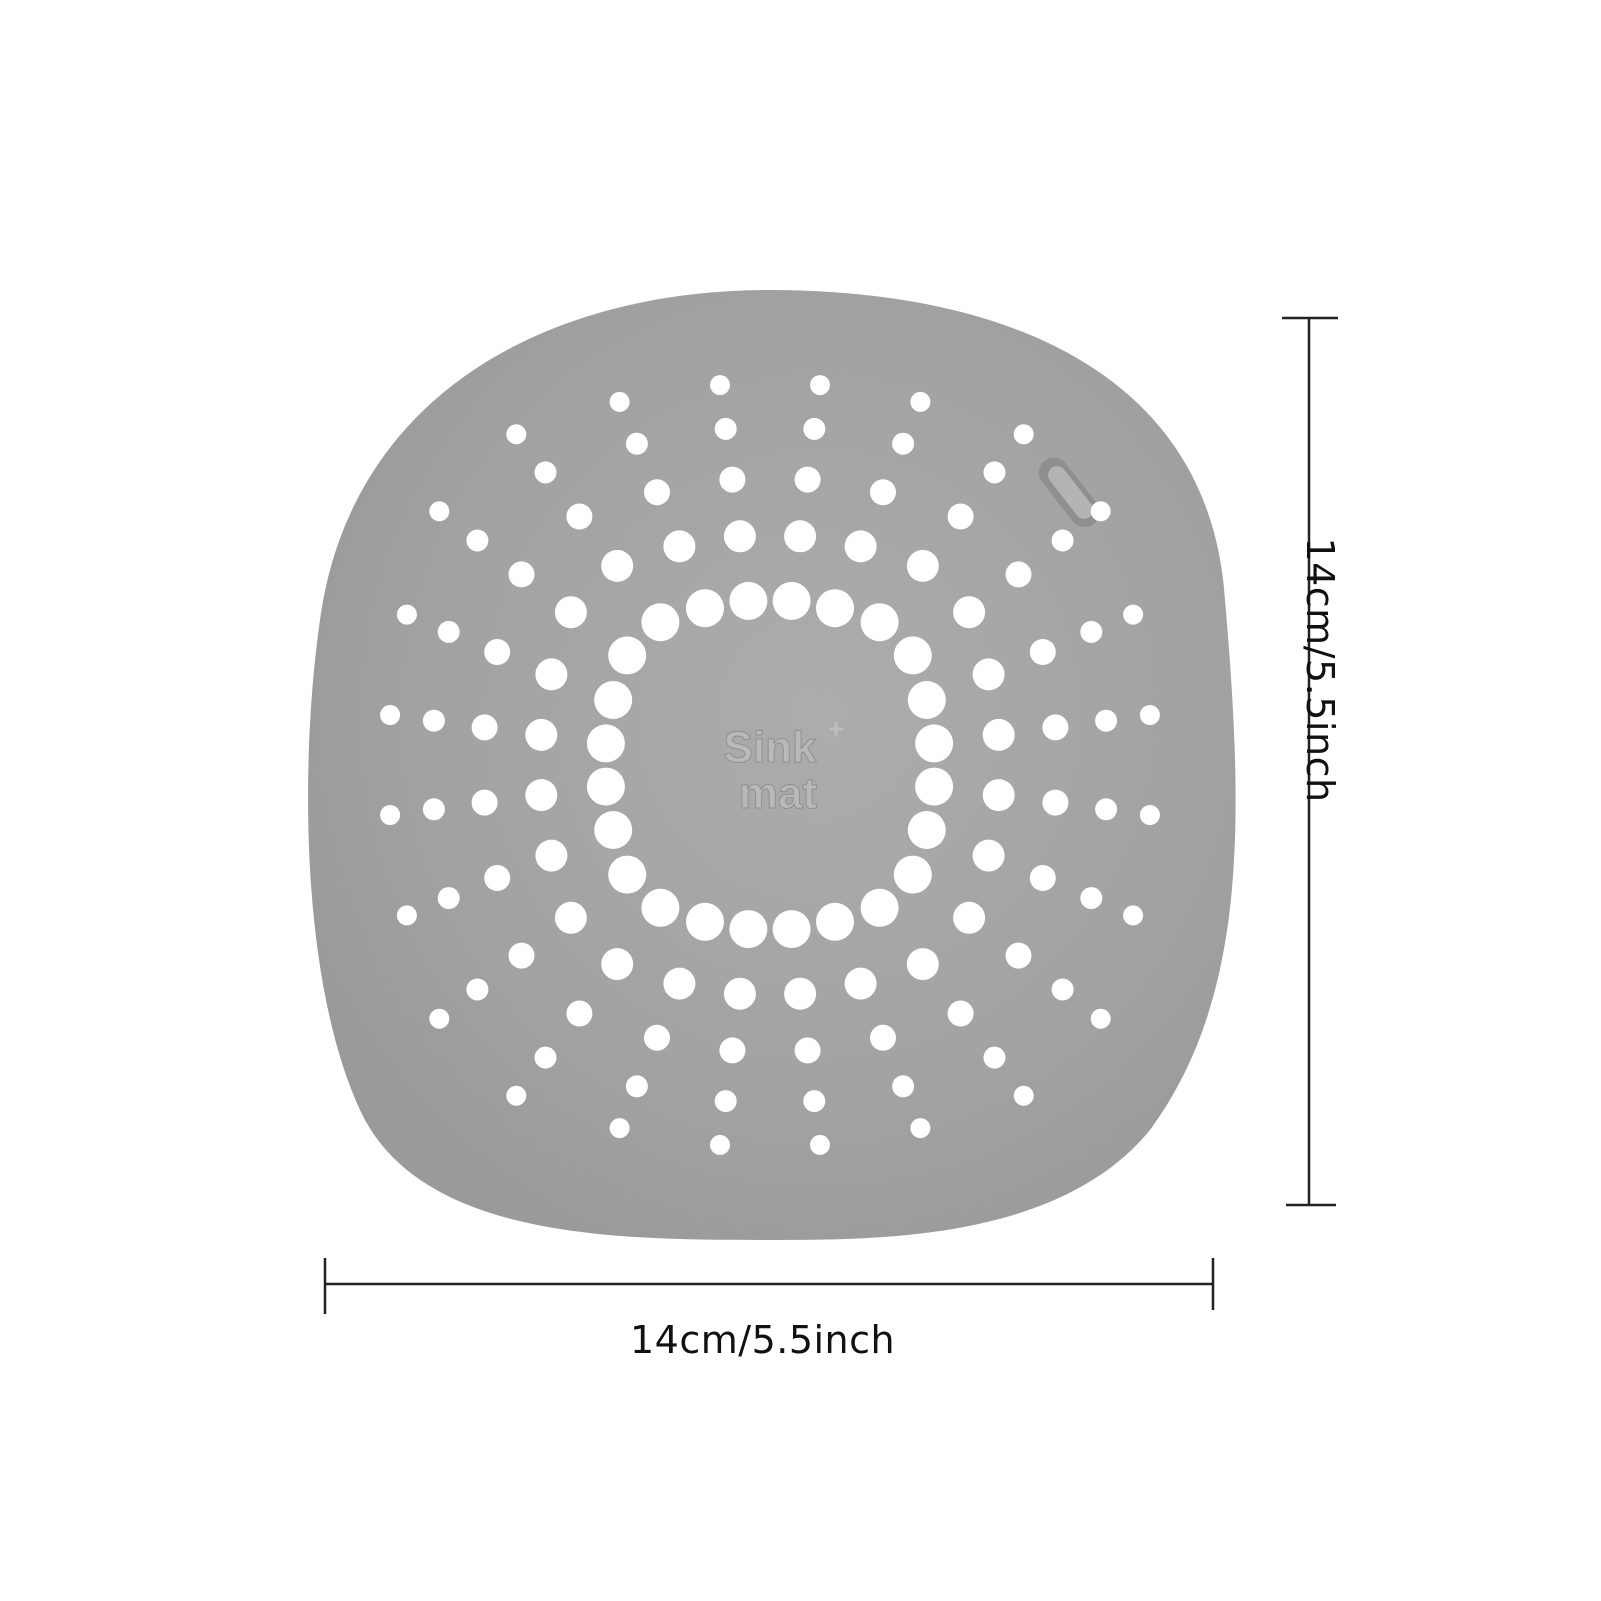 The height and width of the screenshot is (1601, 1601). I want to click on logo-superscript: +, so click(836, 728).